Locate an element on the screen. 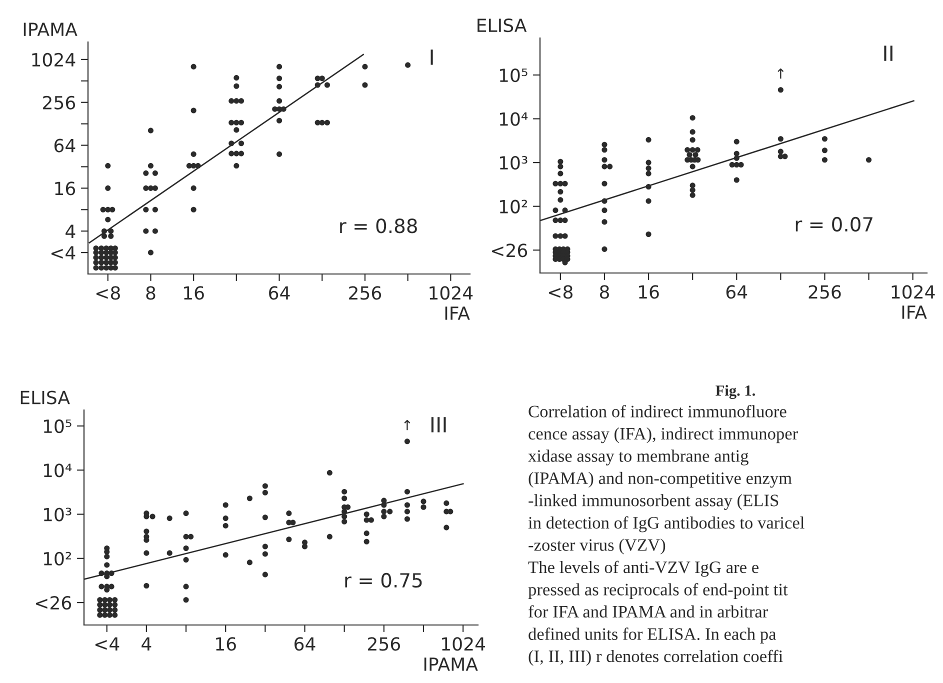 The image size is (943, 683). y-tick-label: 64 is located at coordinates (65, 145).